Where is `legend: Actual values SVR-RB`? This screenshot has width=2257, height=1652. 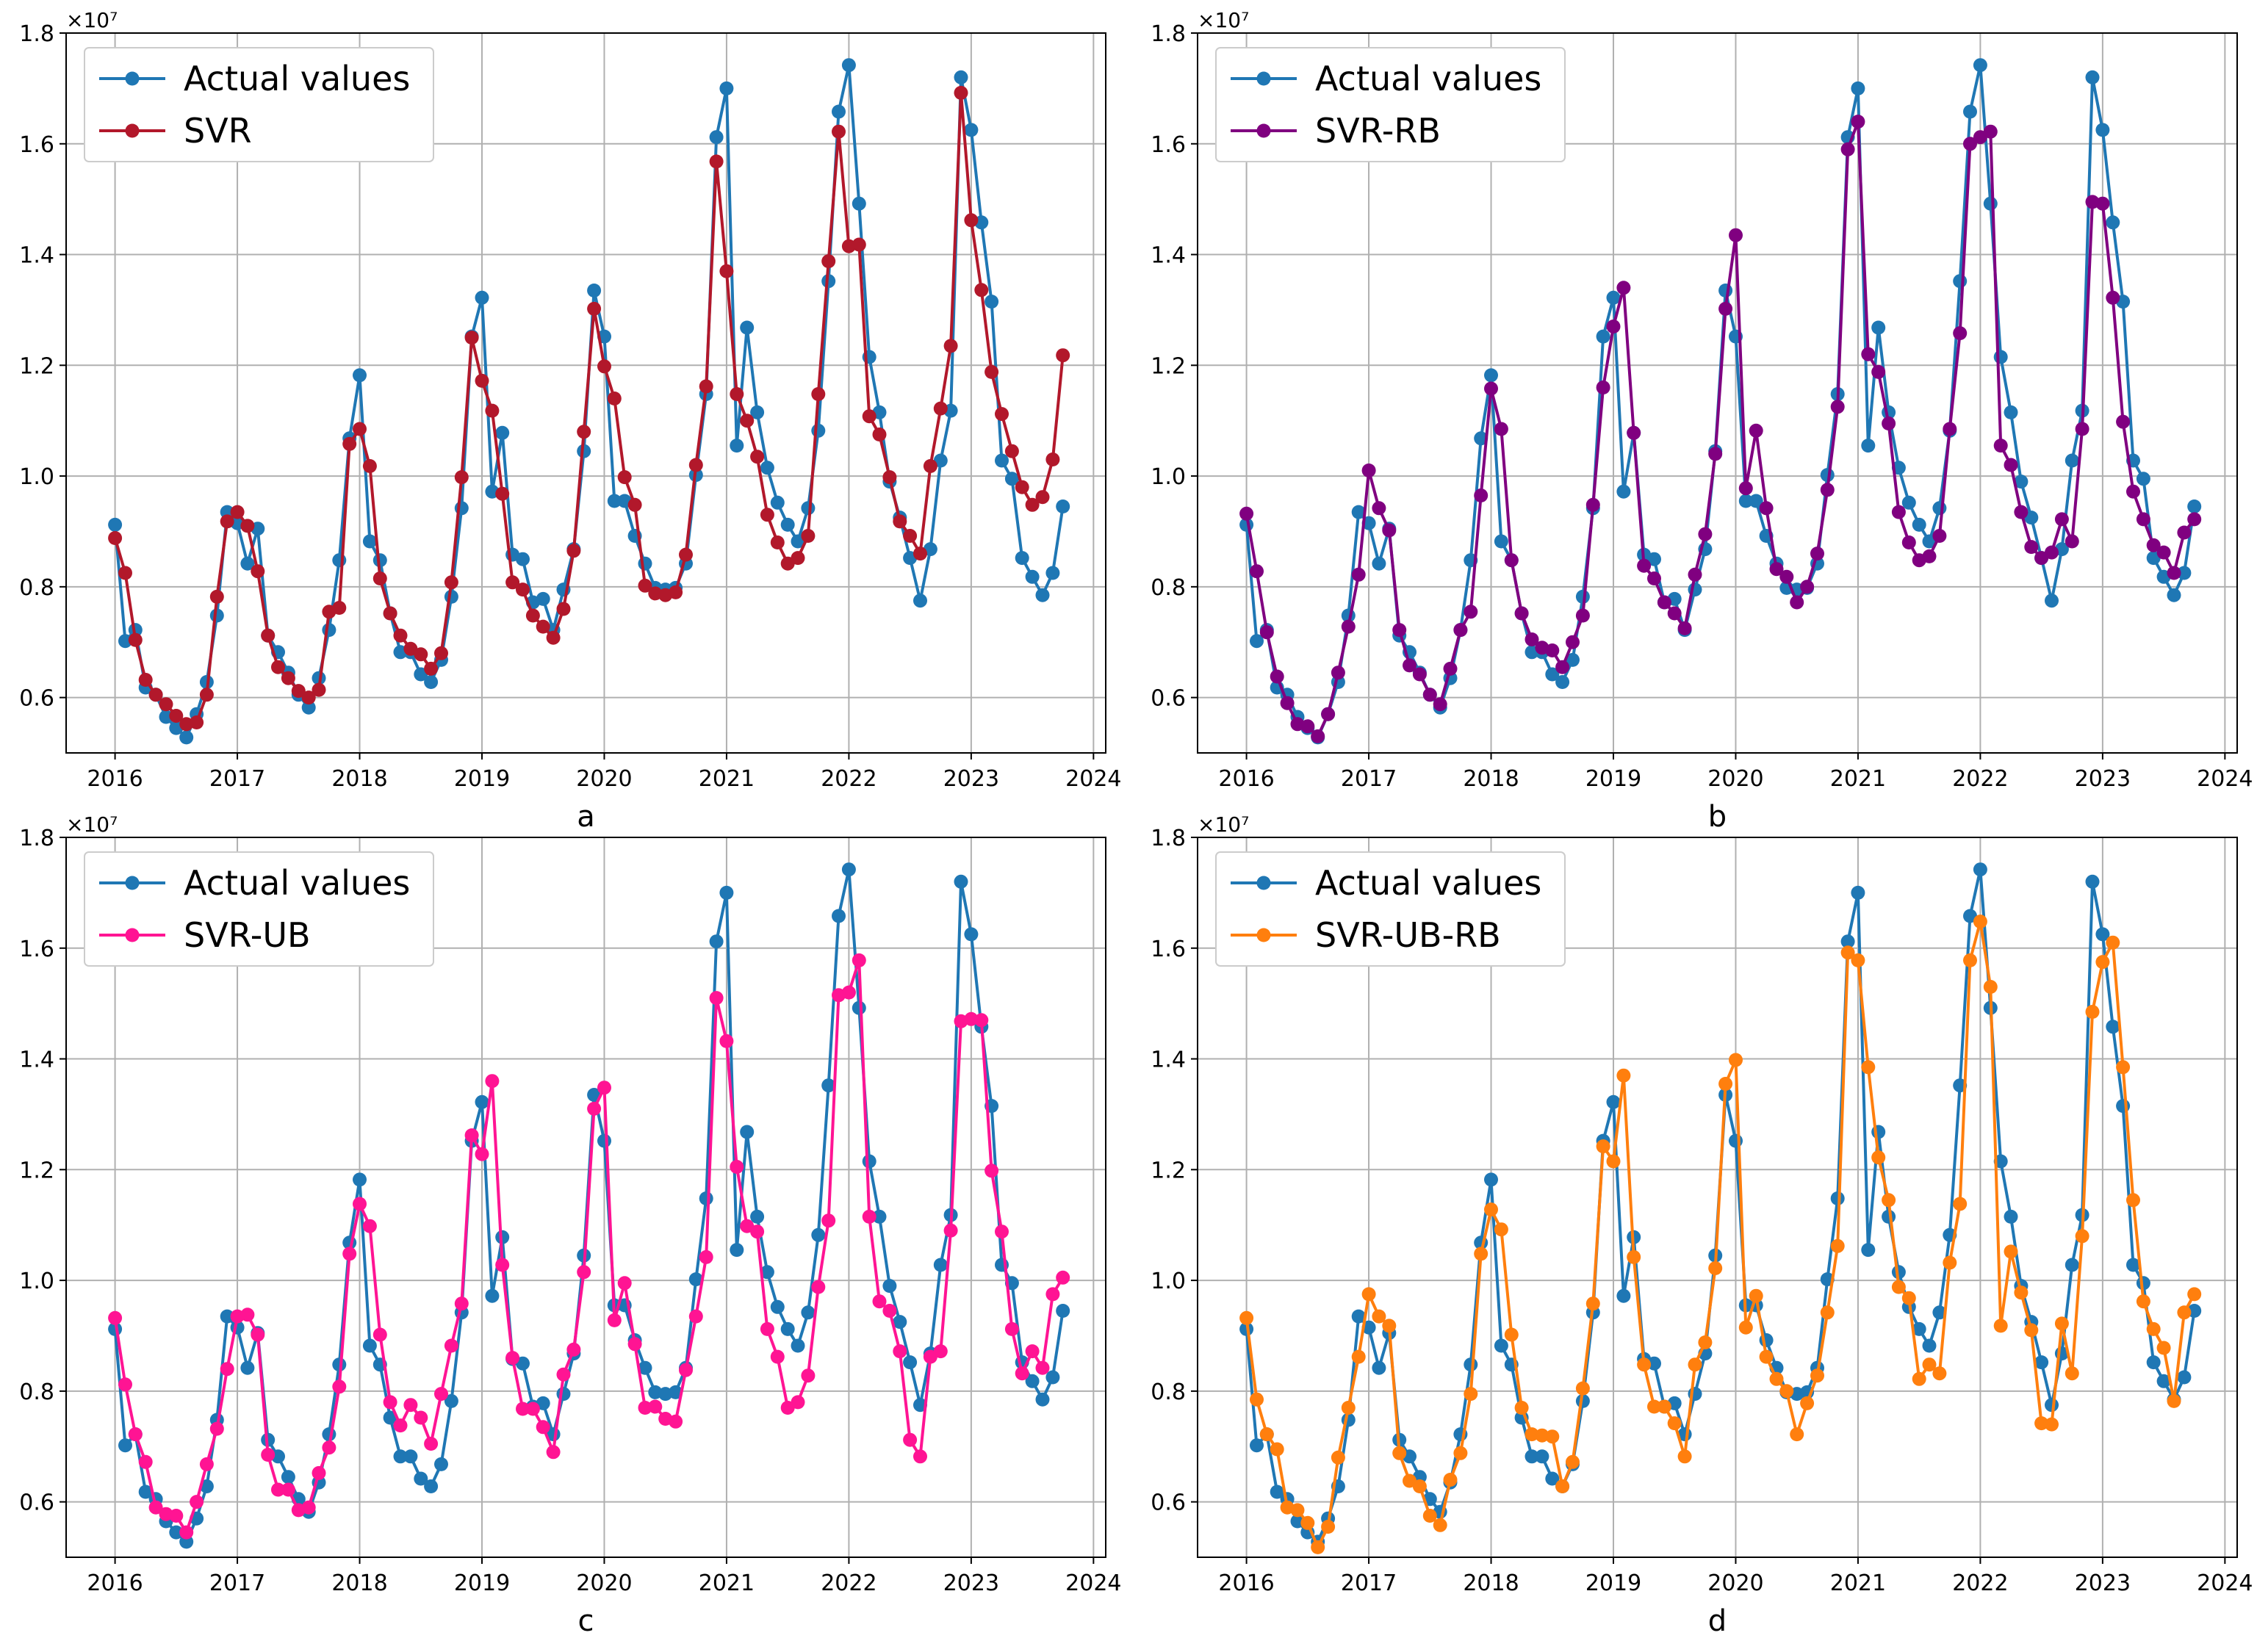 legend: Actual values SVR-RB is located at coordinates (1391, 104).